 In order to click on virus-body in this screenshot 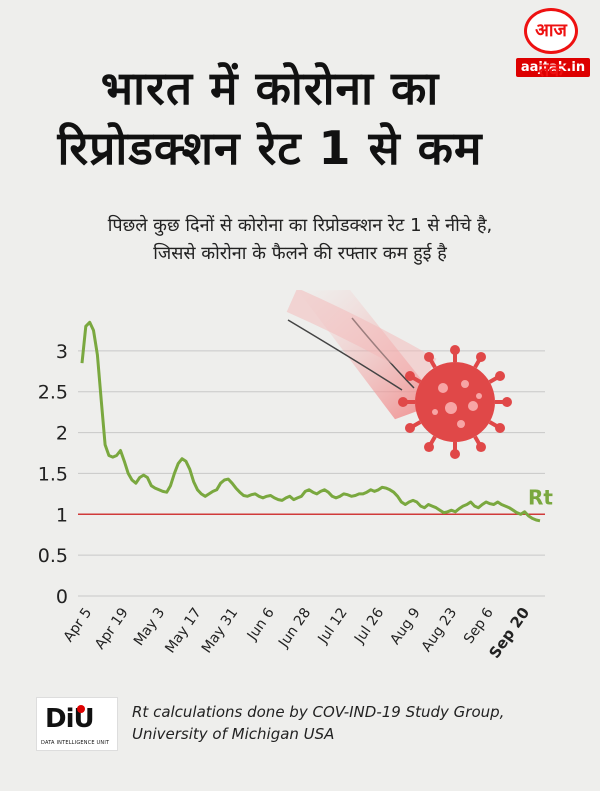, I will do `click(455, 402)`.